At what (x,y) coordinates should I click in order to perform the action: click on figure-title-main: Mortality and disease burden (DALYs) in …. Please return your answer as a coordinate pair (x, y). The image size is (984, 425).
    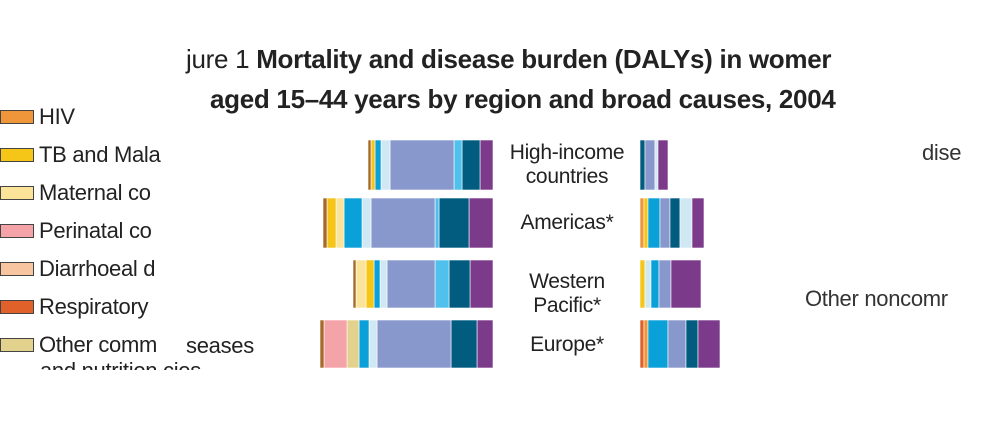
    Looking at the image, I should click on (544, 59).